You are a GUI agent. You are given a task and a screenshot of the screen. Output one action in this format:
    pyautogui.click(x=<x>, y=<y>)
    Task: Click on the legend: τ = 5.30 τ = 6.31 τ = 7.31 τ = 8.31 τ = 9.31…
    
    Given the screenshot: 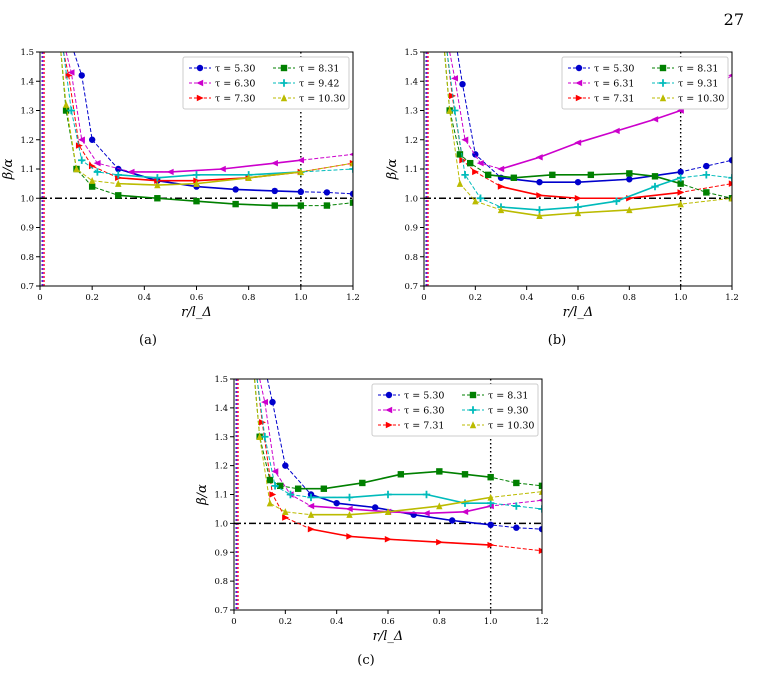 What is the action you would take?
    pyautogui.click(x=645, y=83)
    